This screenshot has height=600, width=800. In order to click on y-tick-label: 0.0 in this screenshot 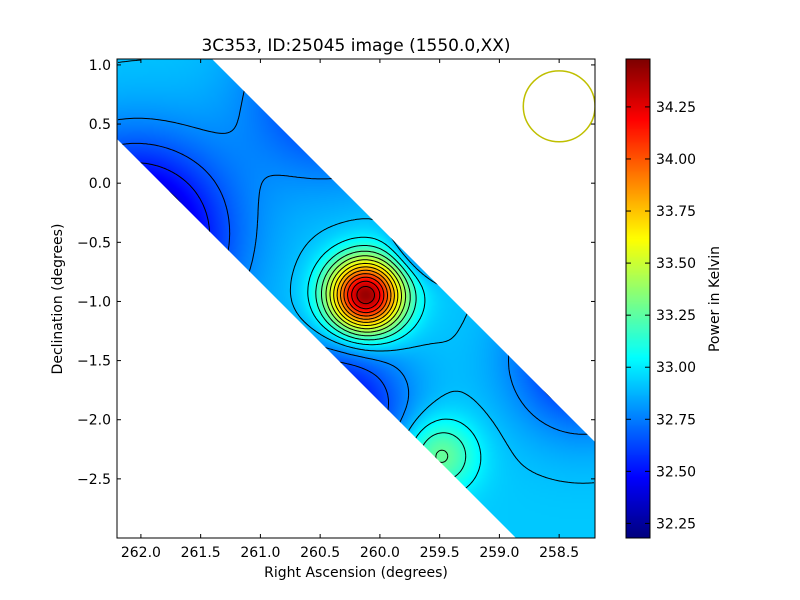, I will do `click(100, 184)`.